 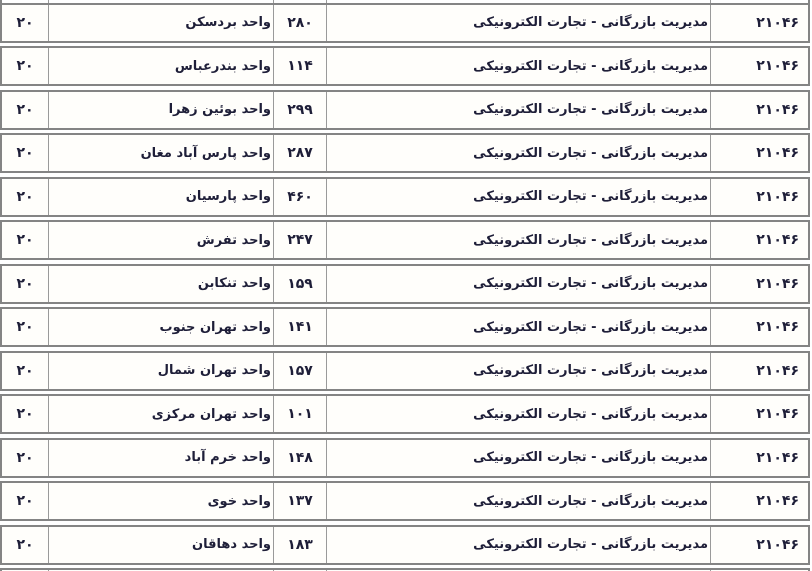 I want to click on unit-code-cell: ۲۸۰, so click(x=300, y=22).